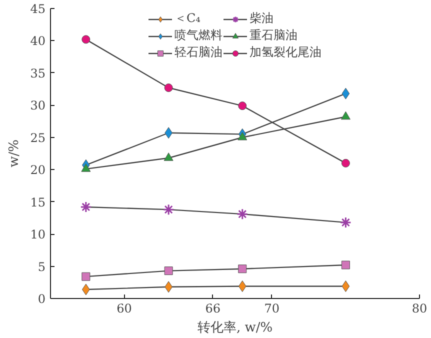  What do you see at coordinates (286, 52) in the screenshot?
I see `legend-label: 加氢裂化尾油` at bounding box center [286, 52].